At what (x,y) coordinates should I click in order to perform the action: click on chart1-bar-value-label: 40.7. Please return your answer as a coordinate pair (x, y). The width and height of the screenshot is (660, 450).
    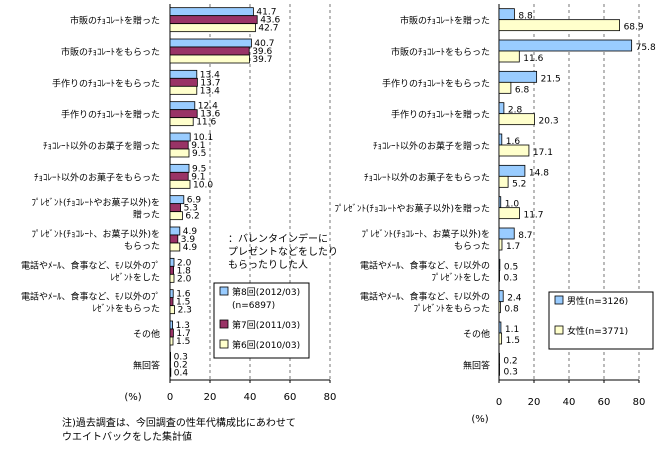
    Looking at the image, I should click on (264, 44).